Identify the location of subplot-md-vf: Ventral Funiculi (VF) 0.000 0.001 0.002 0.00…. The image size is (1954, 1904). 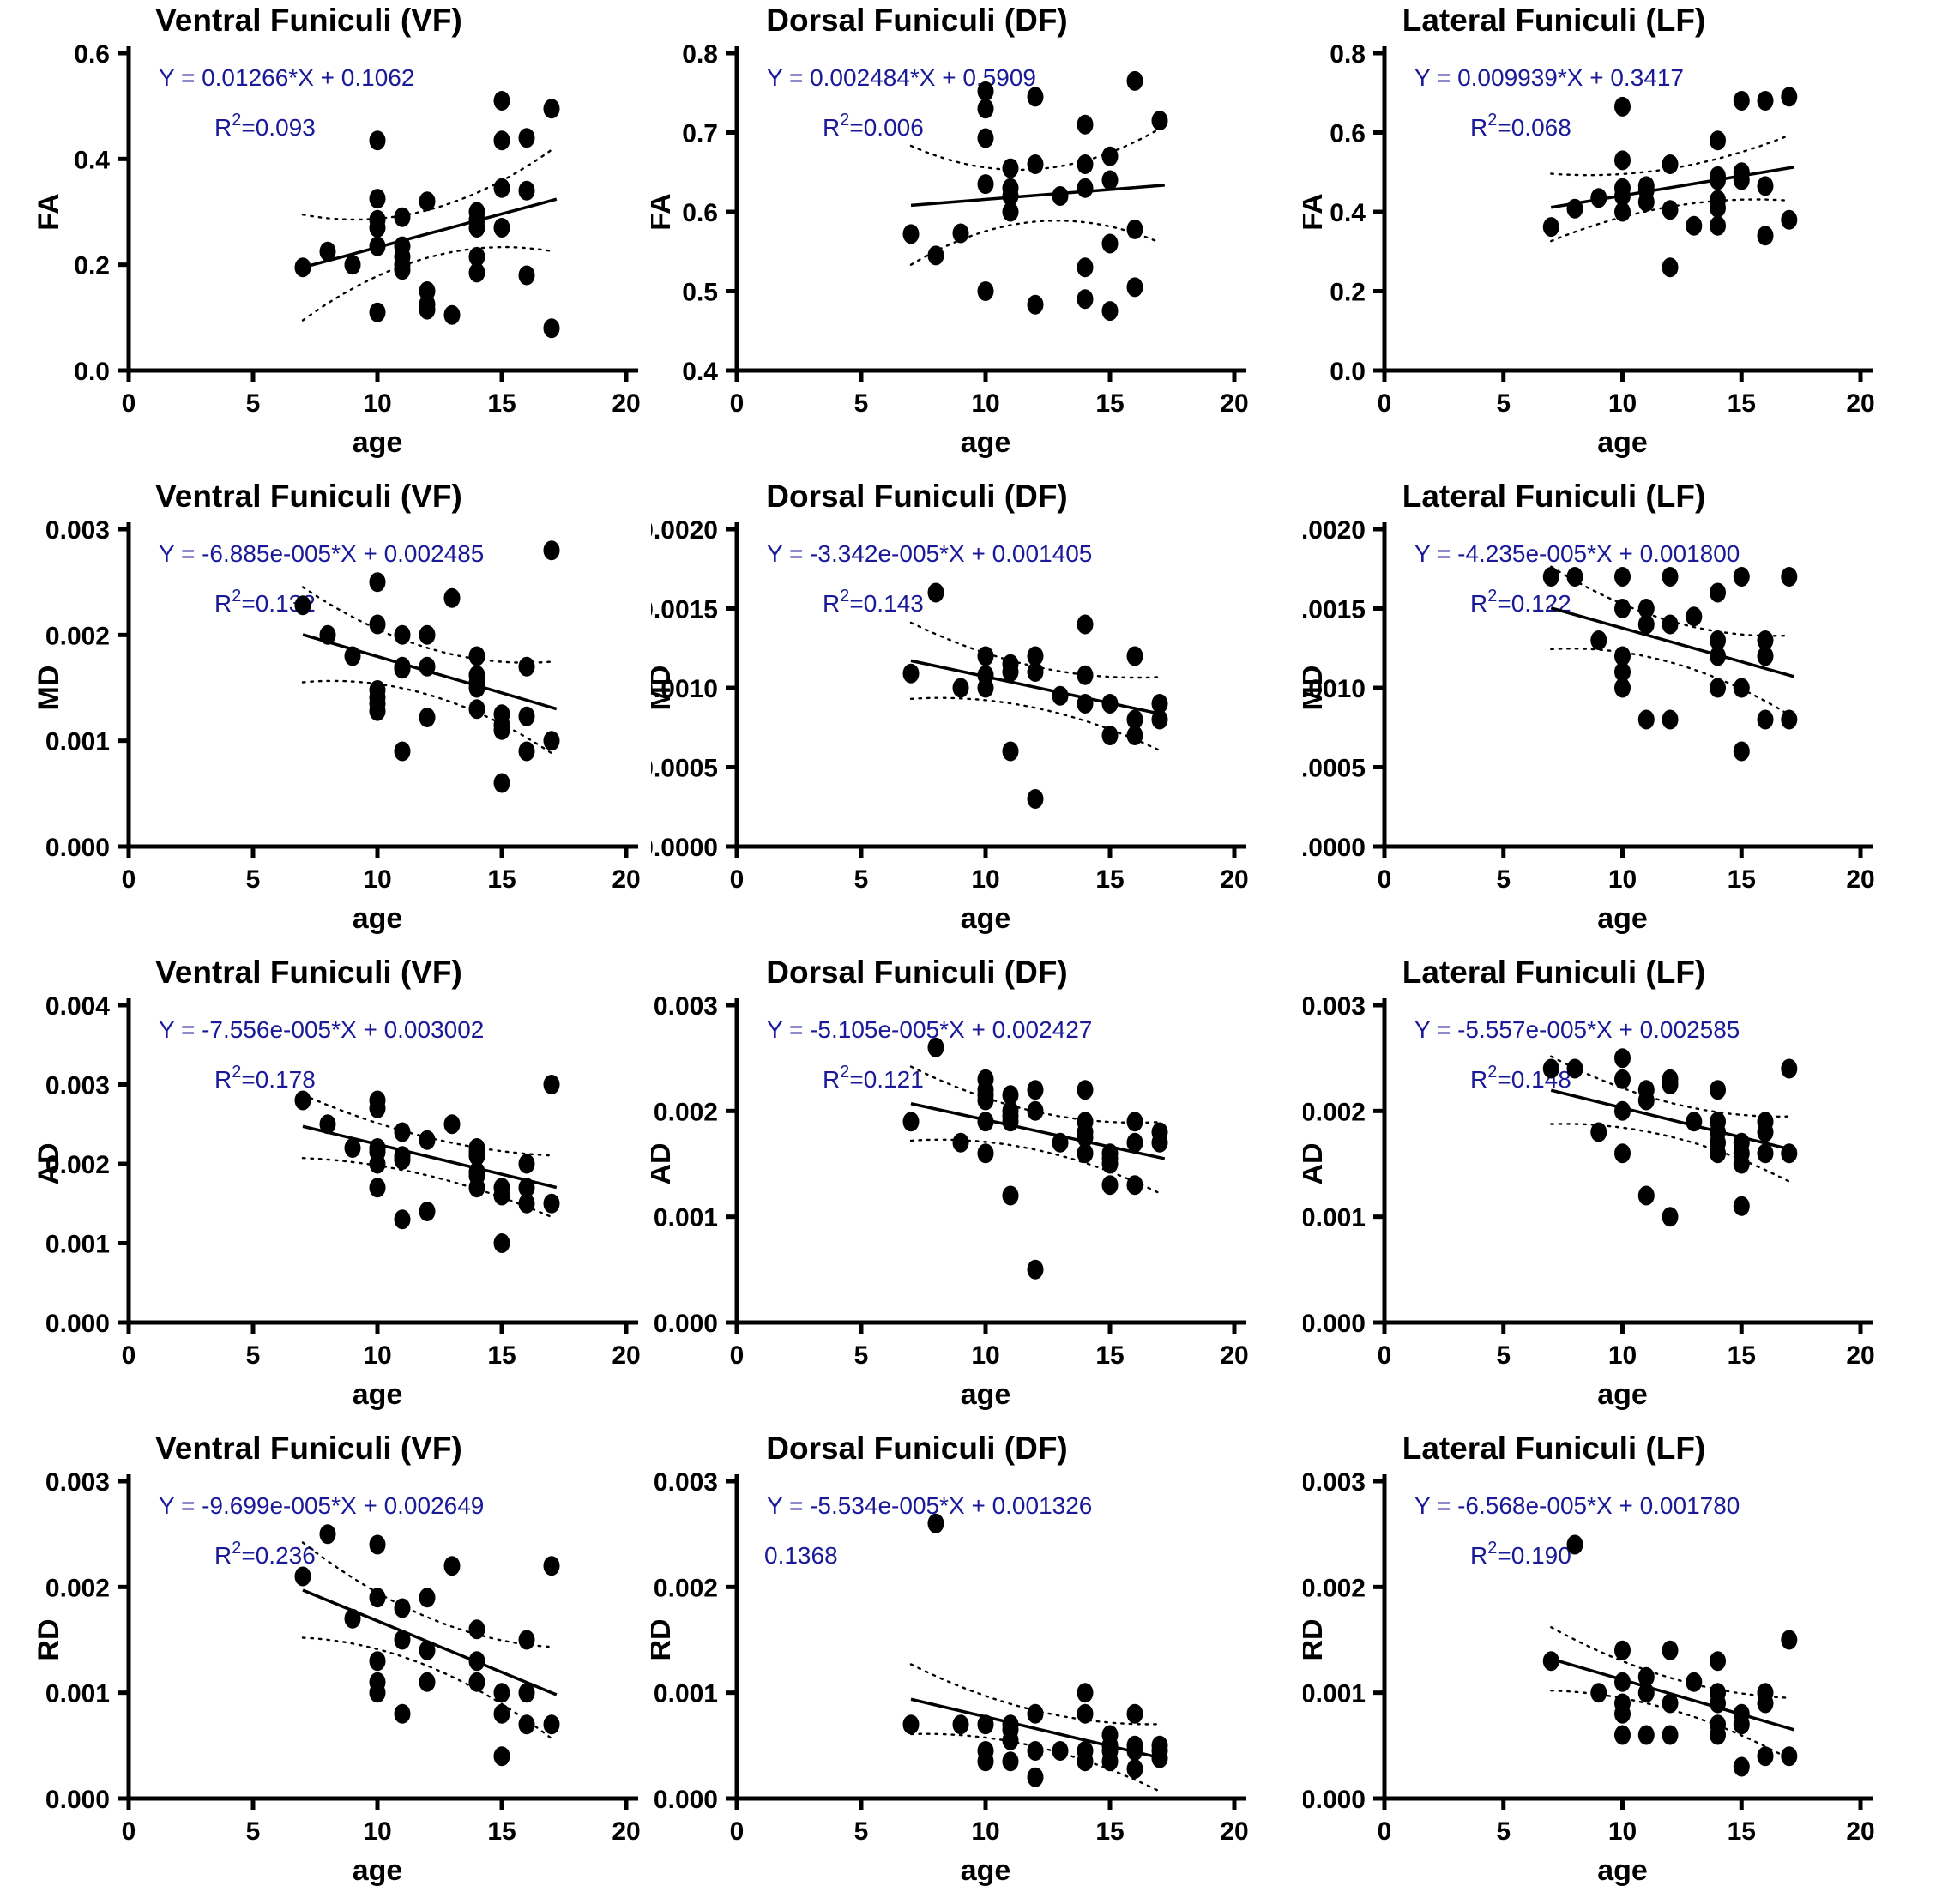
(325, 714).